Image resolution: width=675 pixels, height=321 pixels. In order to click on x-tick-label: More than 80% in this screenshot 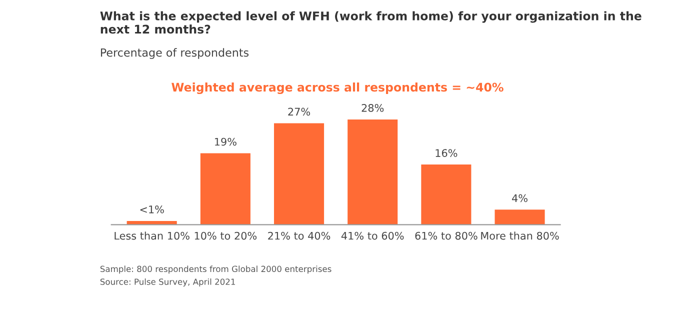, I will do `click(520, 236)`.